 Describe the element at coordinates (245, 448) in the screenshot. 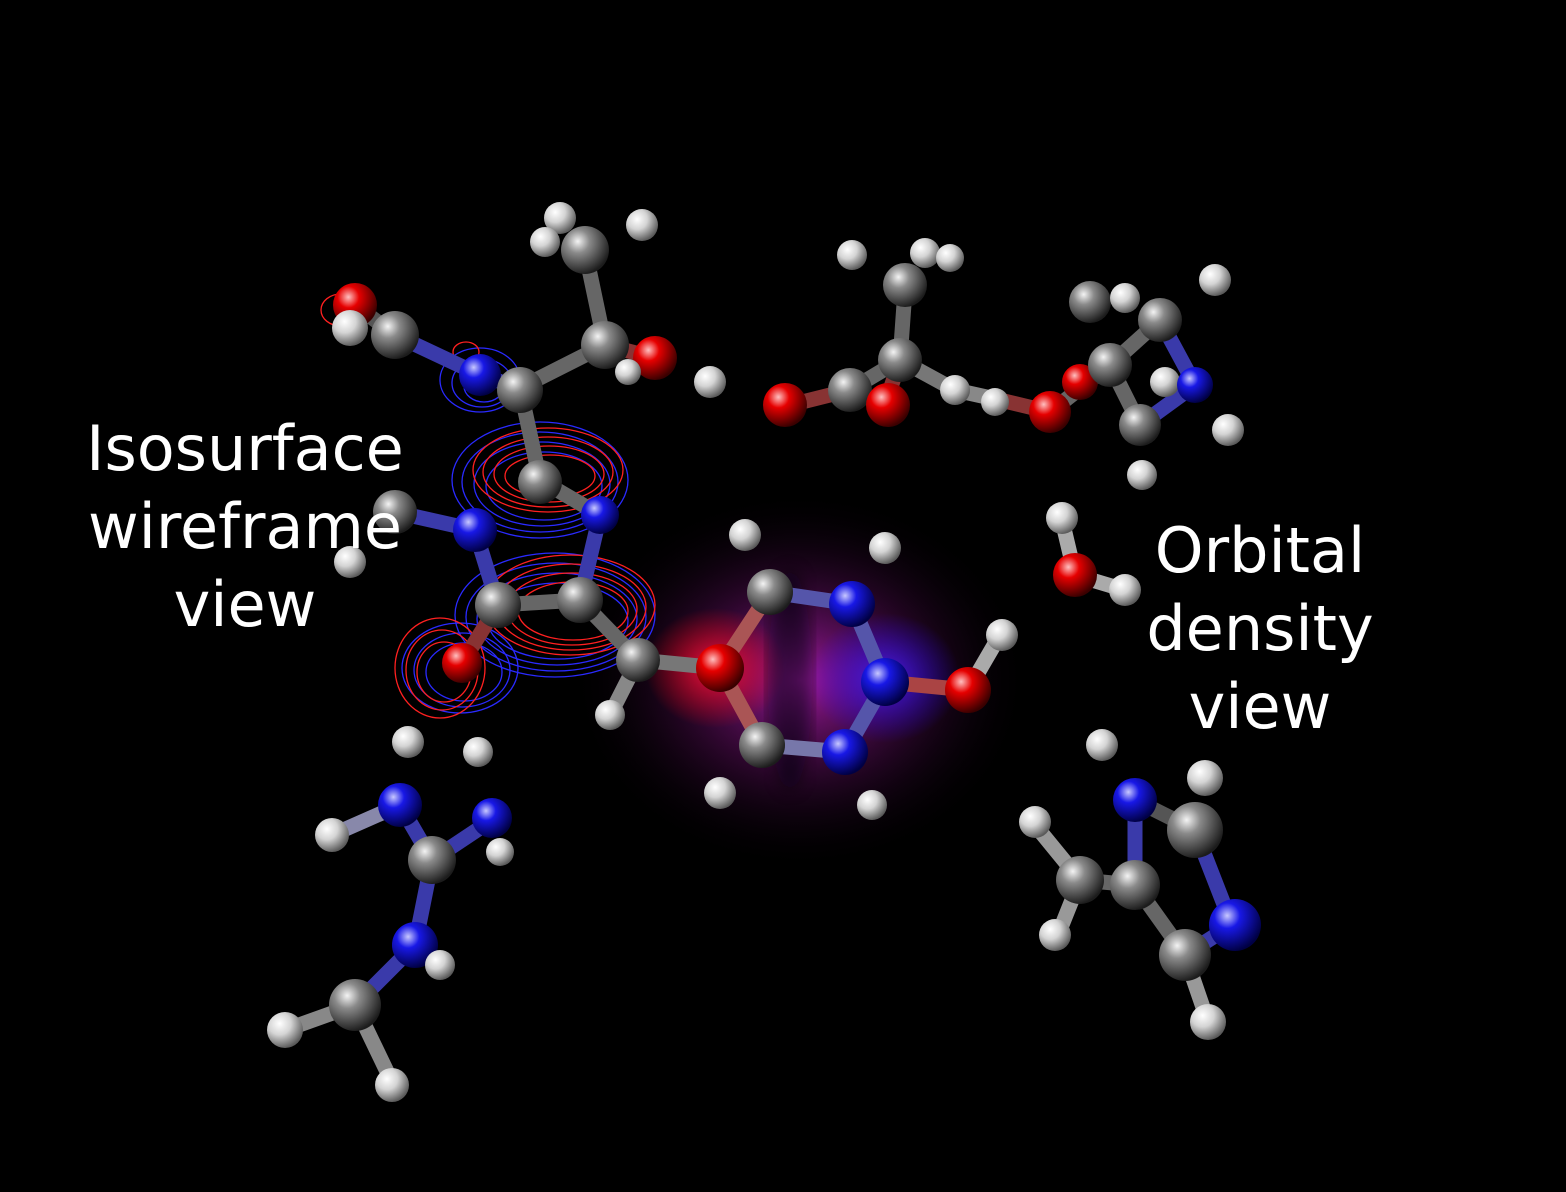

I see `caption-line: Isosurface` at that location.